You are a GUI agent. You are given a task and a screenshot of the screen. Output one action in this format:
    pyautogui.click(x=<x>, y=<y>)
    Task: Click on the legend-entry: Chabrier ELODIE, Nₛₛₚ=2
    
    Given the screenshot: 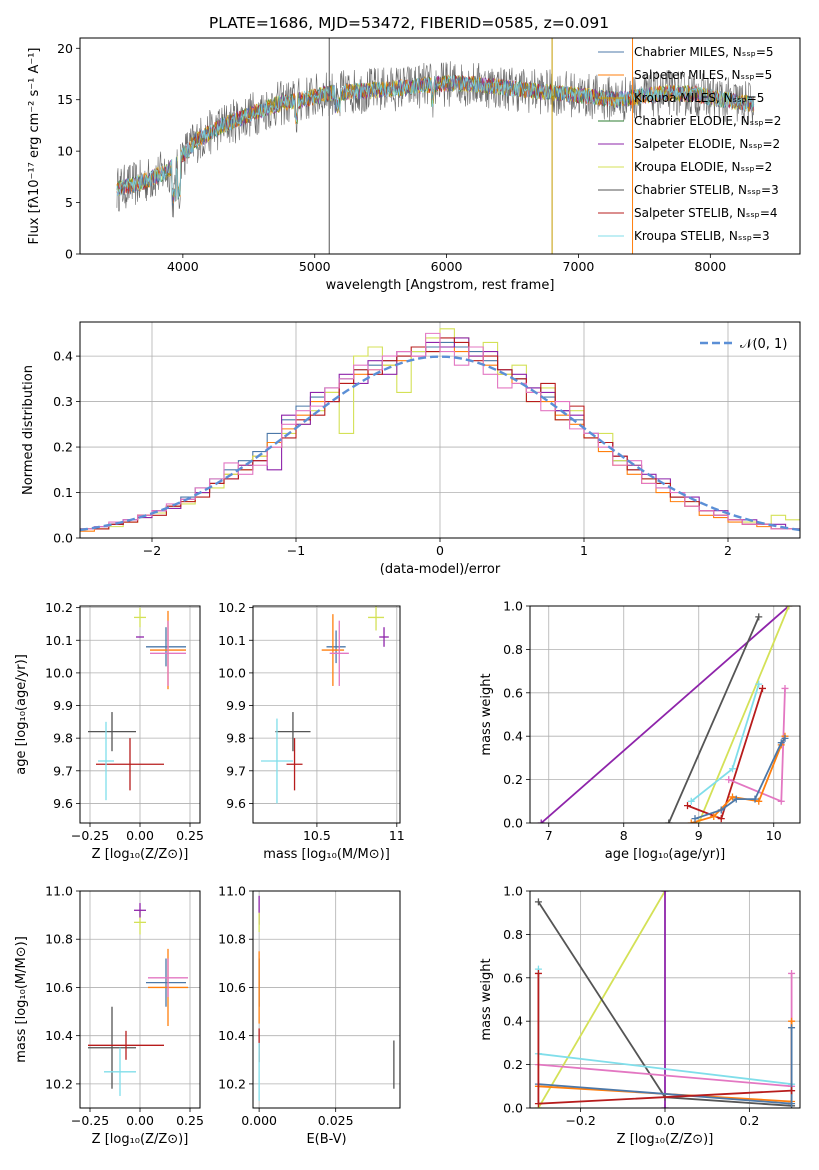 What is the action you would take?
    pyautogui.click(x=707, y=121)
    